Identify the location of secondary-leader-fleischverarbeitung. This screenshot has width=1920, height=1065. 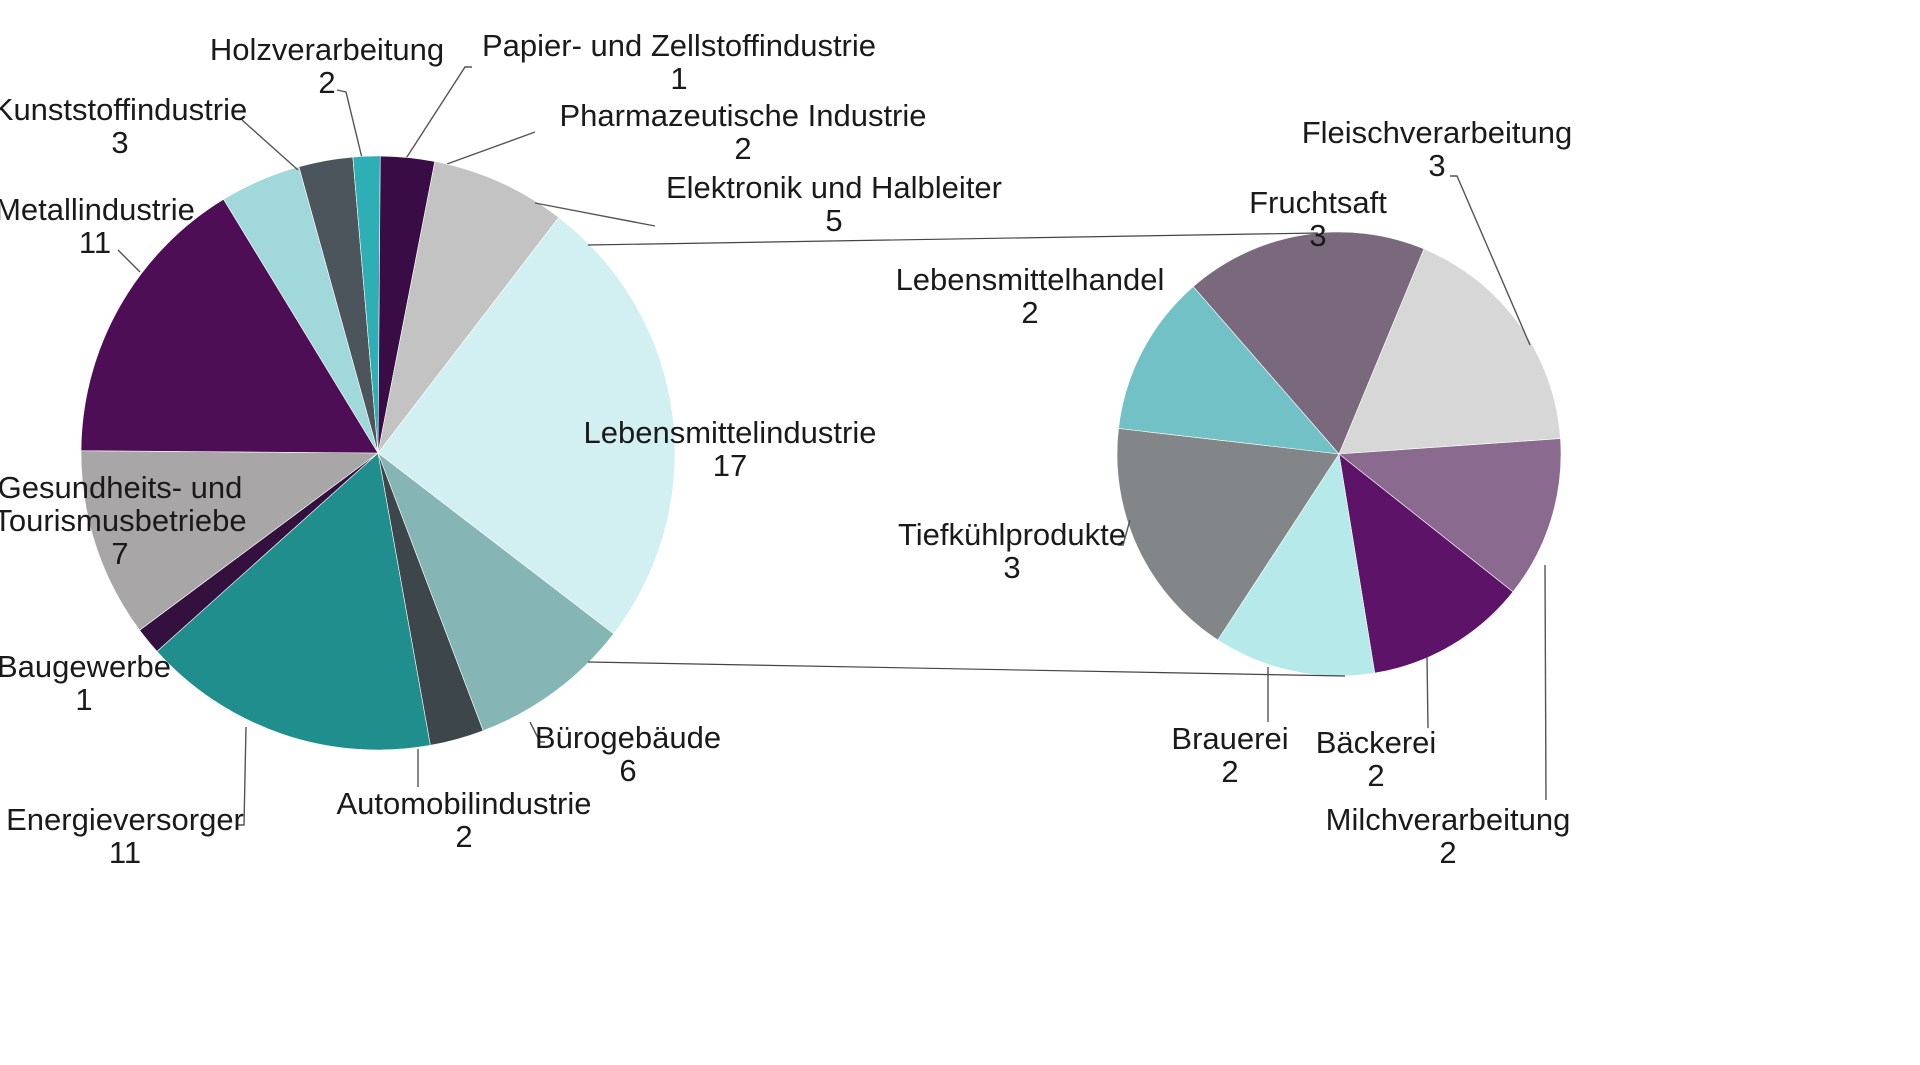
(1490, 260).